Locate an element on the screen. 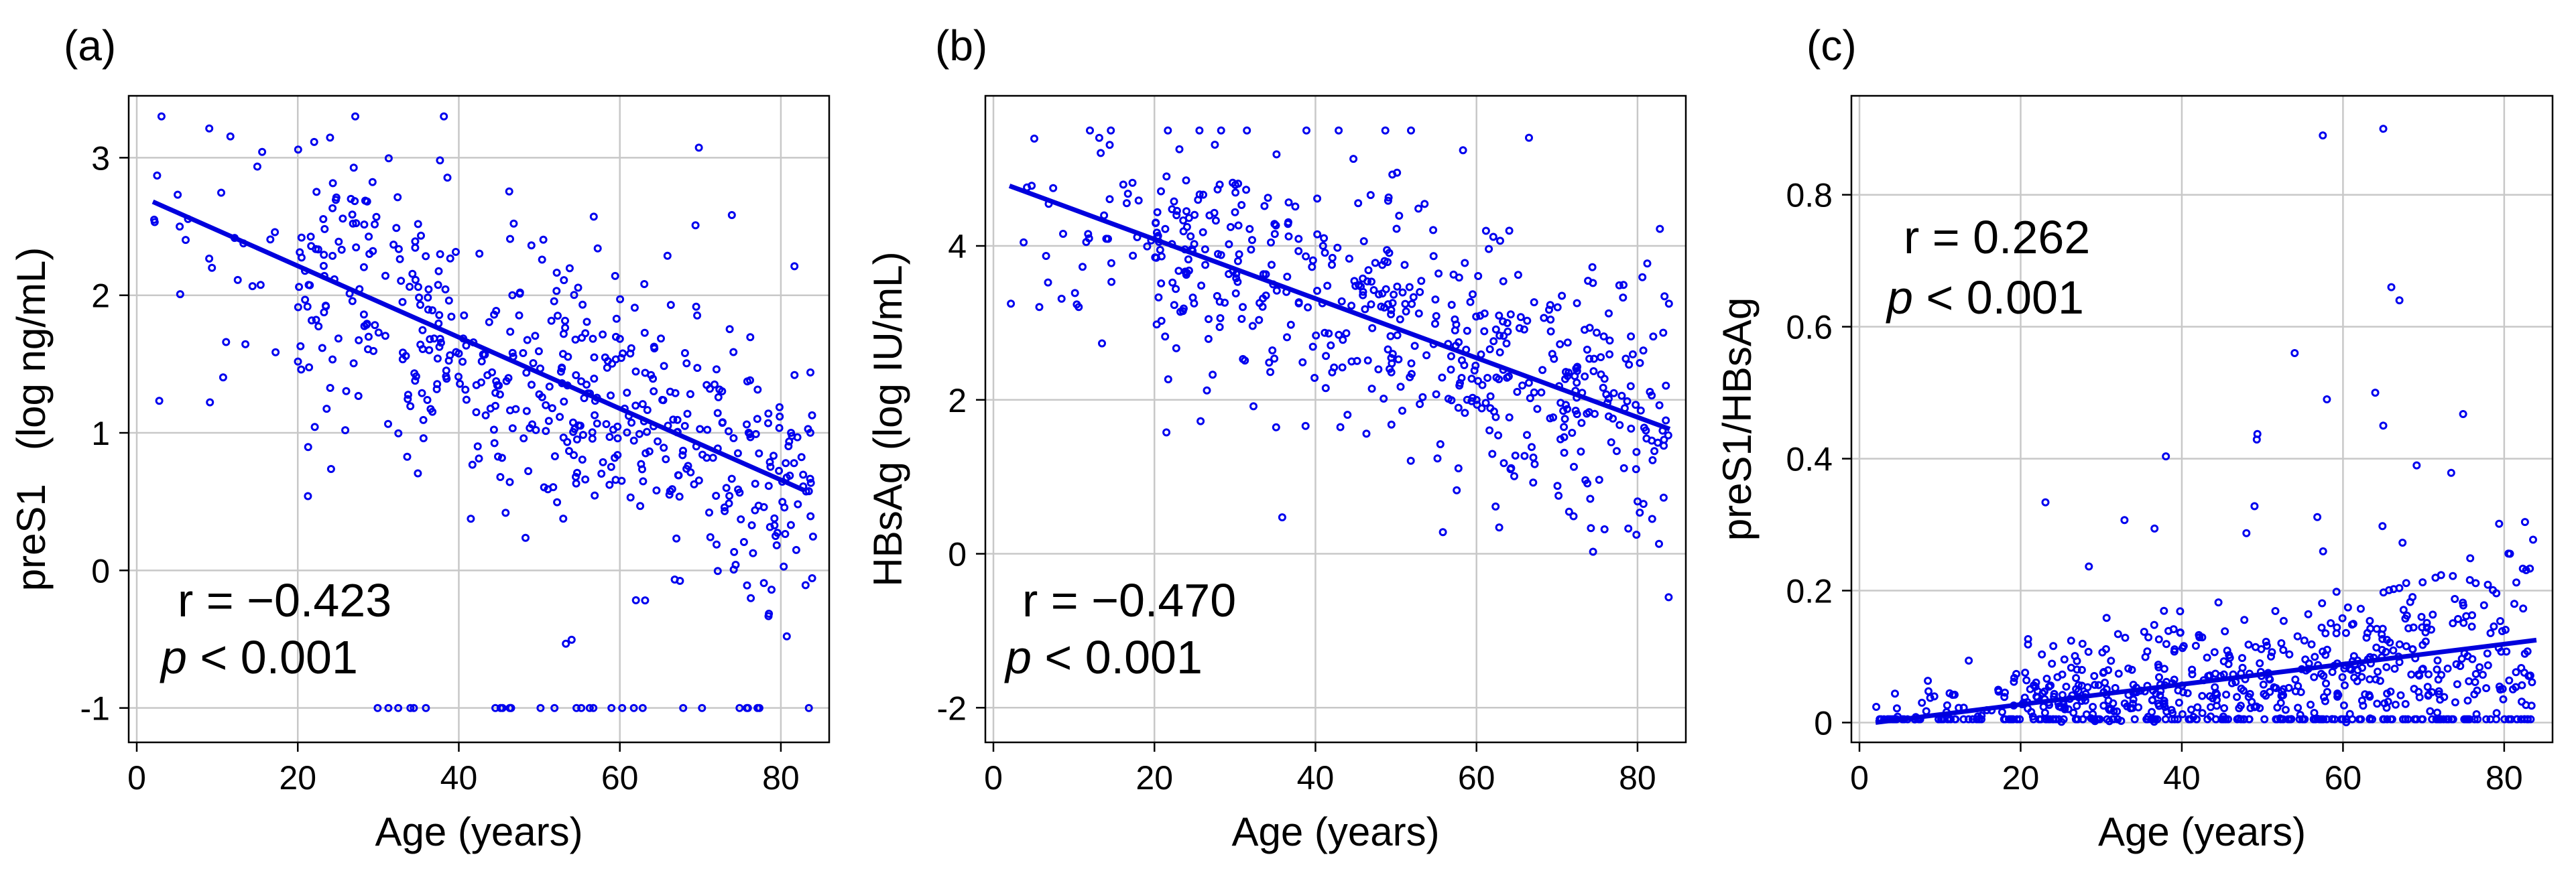 The image size is (2576, 871). y-tick-label: -2 is located at coordinates (952, 708).